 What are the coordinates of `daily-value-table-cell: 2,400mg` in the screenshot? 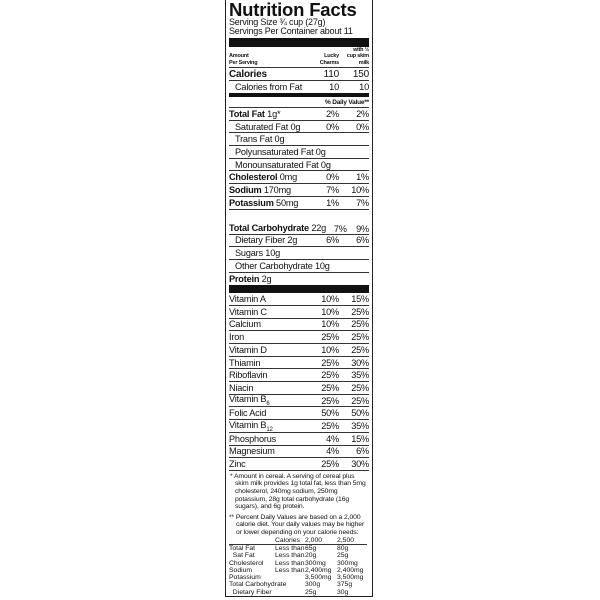 It's located at (318, 570).